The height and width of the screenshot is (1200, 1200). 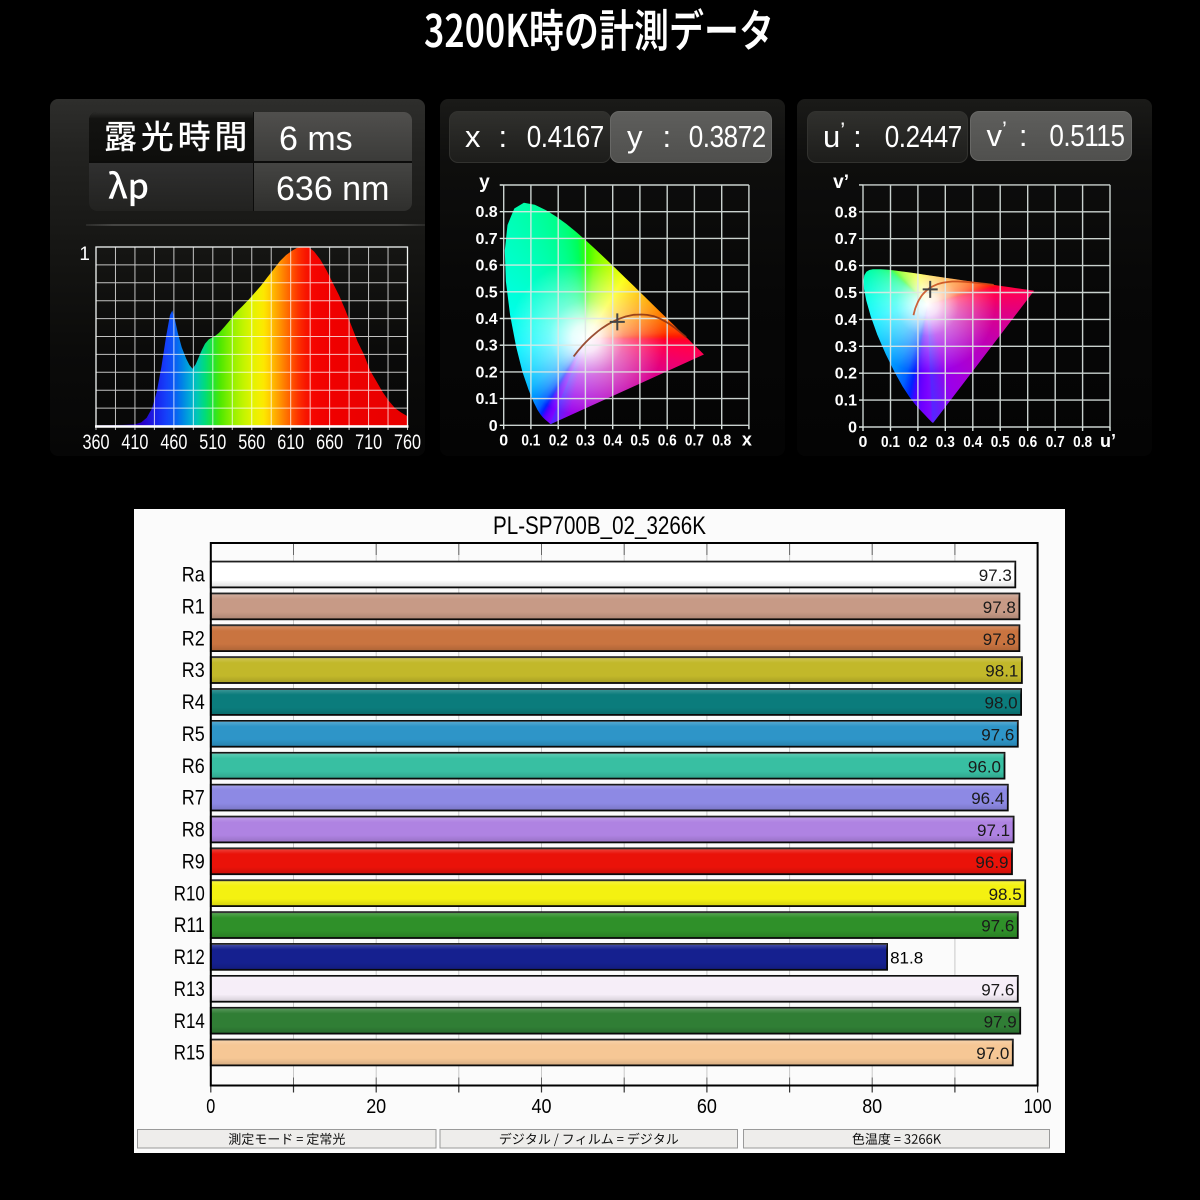 What do you see at coordinates (193, 638) in the screenshot?
I see `svg-text: R2` at bounding box center [193, 638].